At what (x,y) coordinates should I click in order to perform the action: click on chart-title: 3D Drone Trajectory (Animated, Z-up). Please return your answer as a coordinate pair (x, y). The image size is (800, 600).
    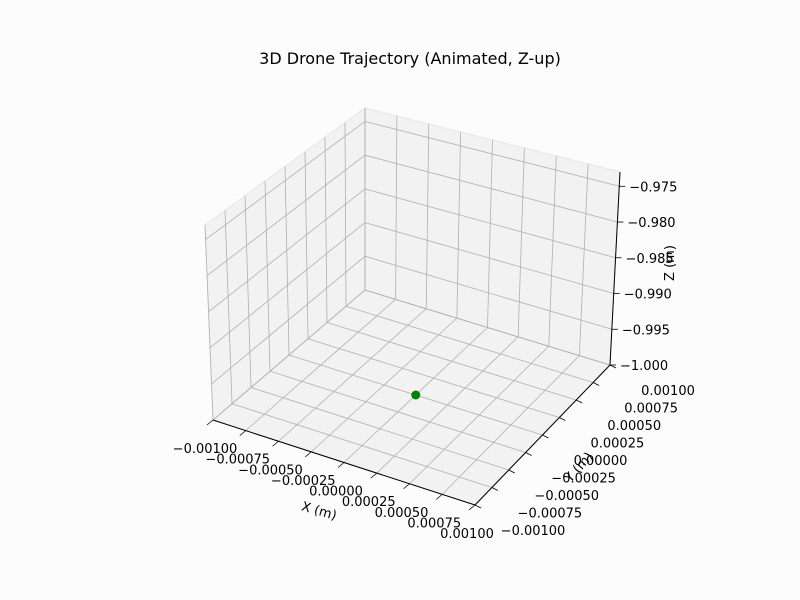
    Looking at the image, I should click on (410, 58).